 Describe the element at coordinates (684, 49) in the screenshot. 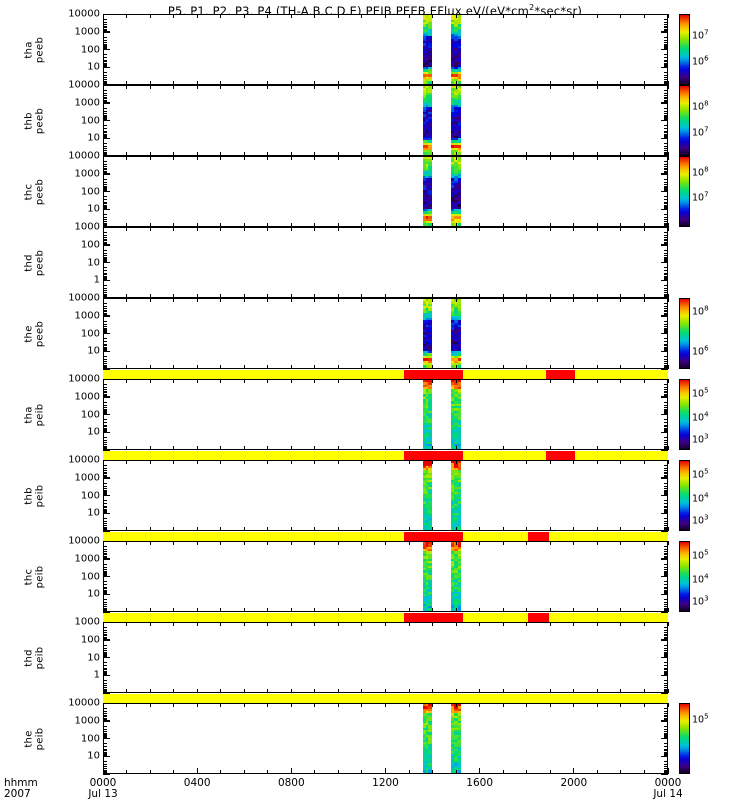

I see `colorbar-tha-peeb` at that location.